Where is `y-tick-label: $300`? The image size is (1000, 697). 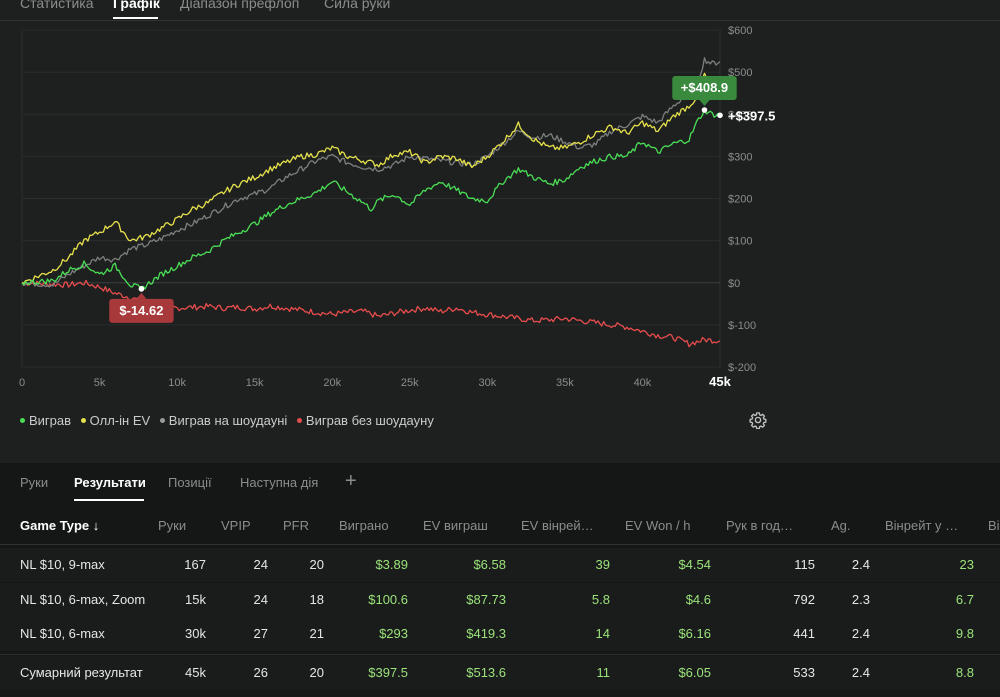 y-tick-label: $300 is located at coordinates (740, 157).